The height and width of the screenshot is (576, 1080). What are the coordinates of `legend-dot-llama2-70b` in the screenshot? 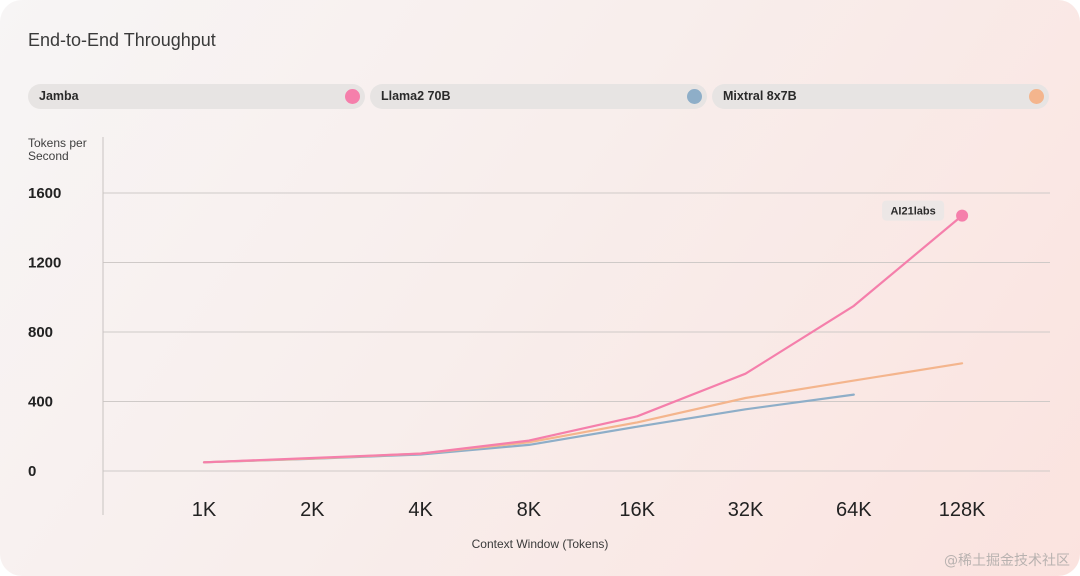 It's located at (694, 96).